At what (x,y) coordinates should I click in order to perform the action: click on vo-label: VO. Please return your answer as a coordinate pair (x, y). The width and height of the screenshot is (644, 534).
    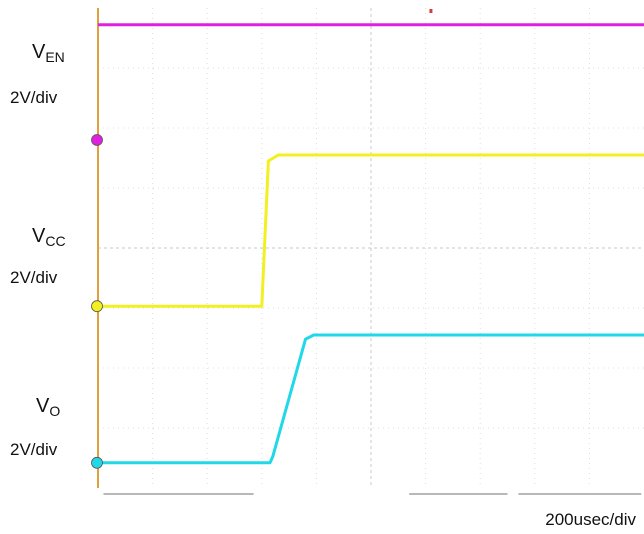
    Looking at the image, I should click on (48, 407).